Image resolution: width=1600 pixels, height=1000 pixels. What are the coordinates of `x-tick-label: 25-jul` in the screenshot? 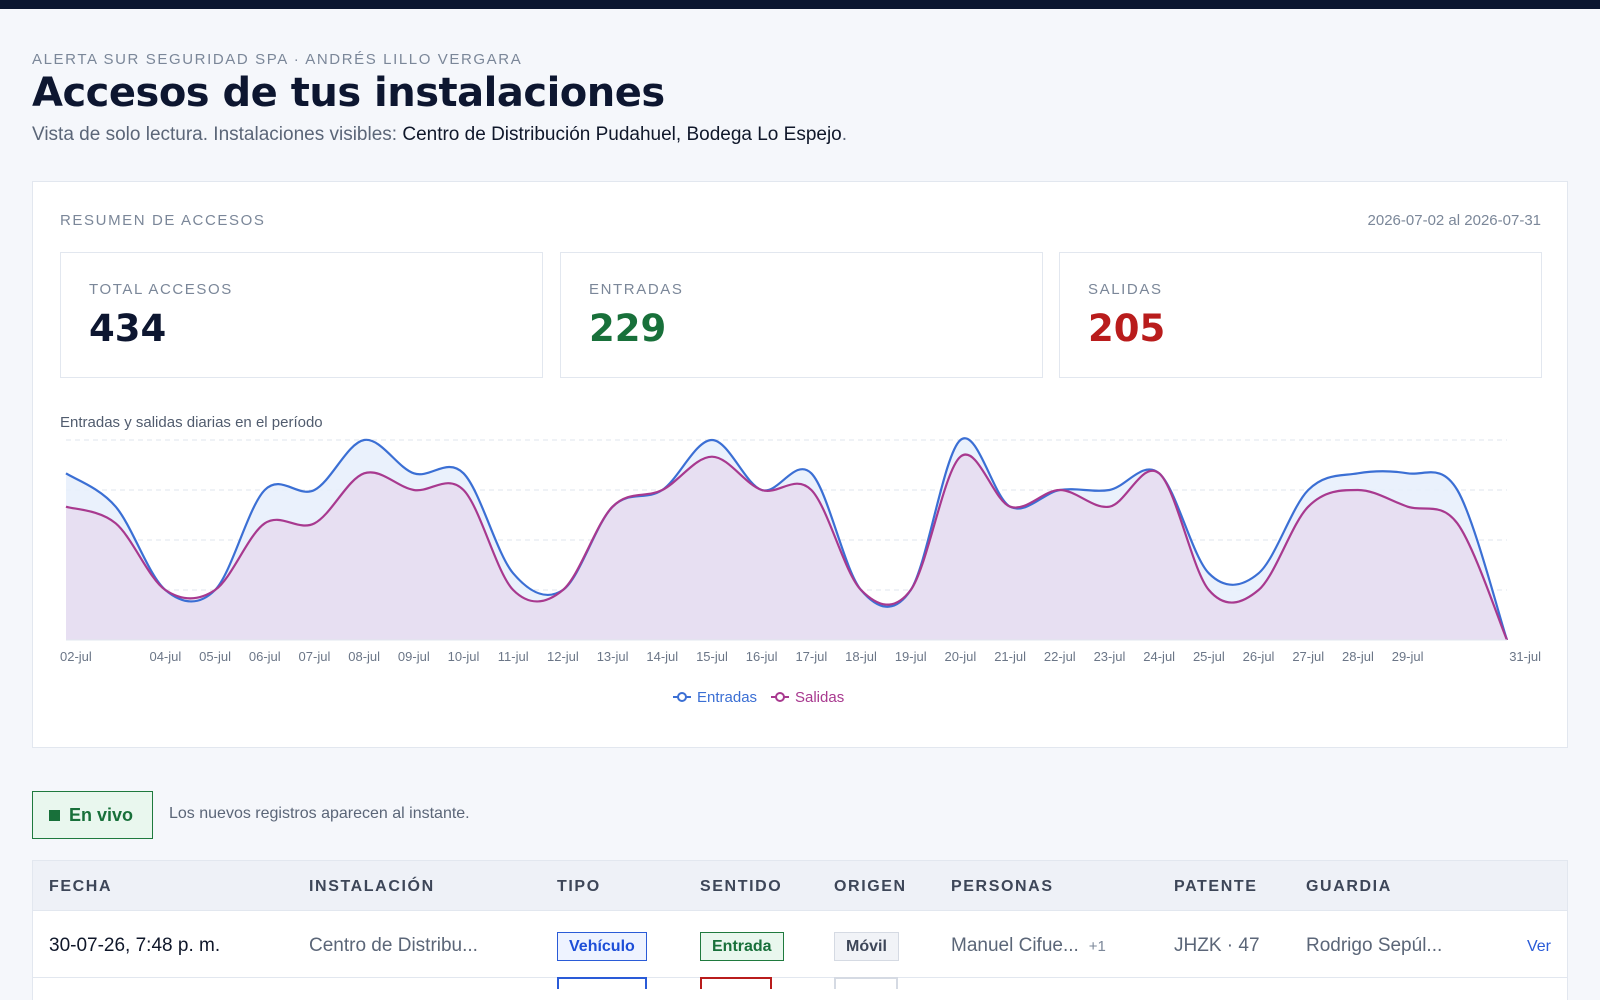 It's located at (1209, 656).